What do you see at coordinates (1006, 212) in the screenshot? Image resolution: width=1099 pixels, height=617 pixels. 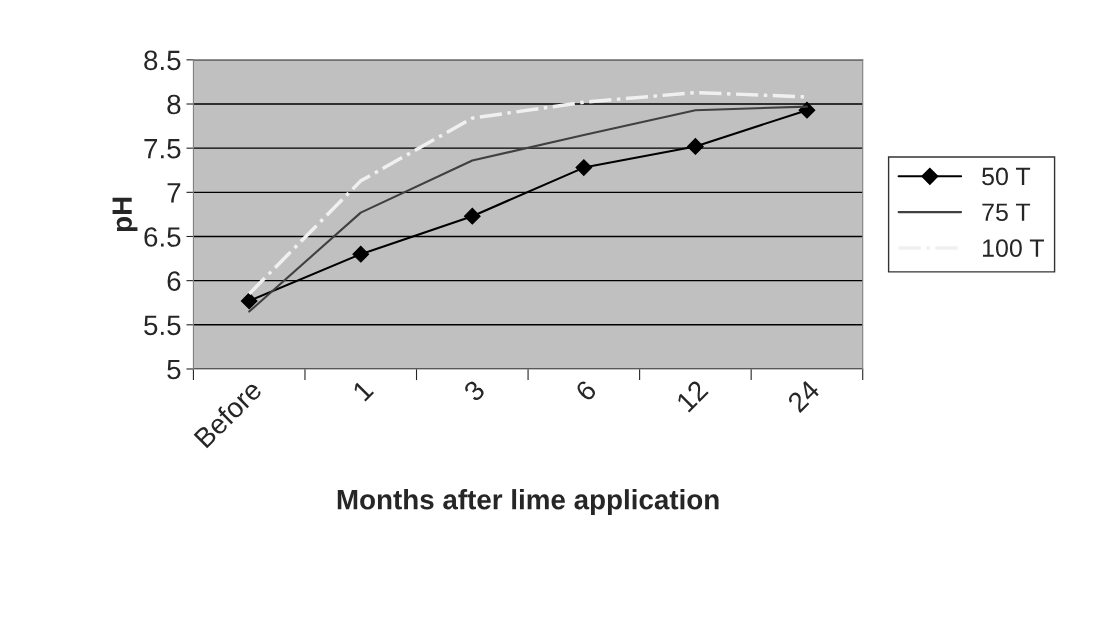 I see `legend-label: 75 T` at bounding box center [1006, 212].